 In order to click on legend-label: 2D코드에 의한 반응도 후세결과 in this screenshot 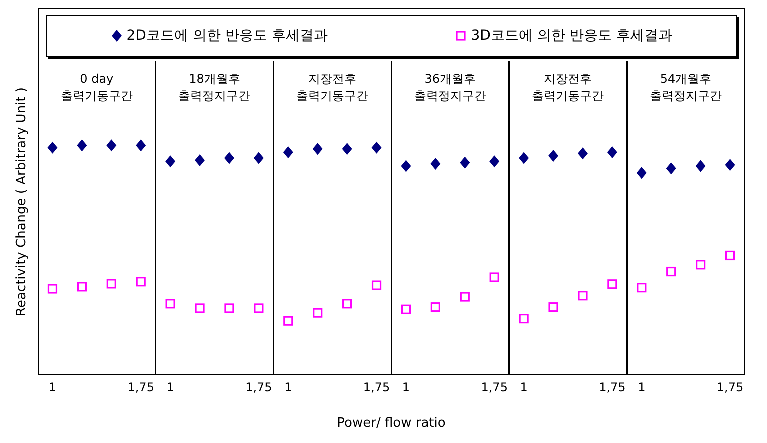, I will do `click(227, 36)`.